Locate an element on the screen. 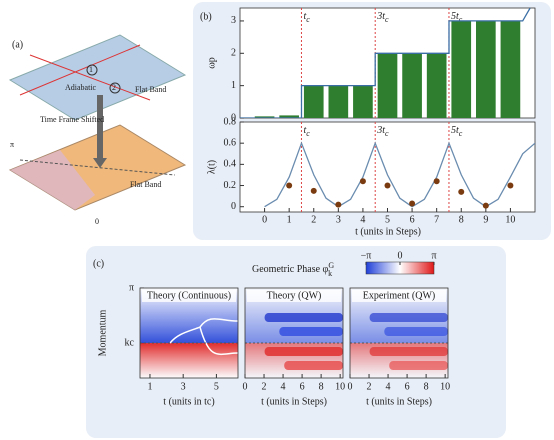 Image resolution: width=554 pixels, height=440 pixels. title-sub: k is located at coordinates (330, 273).